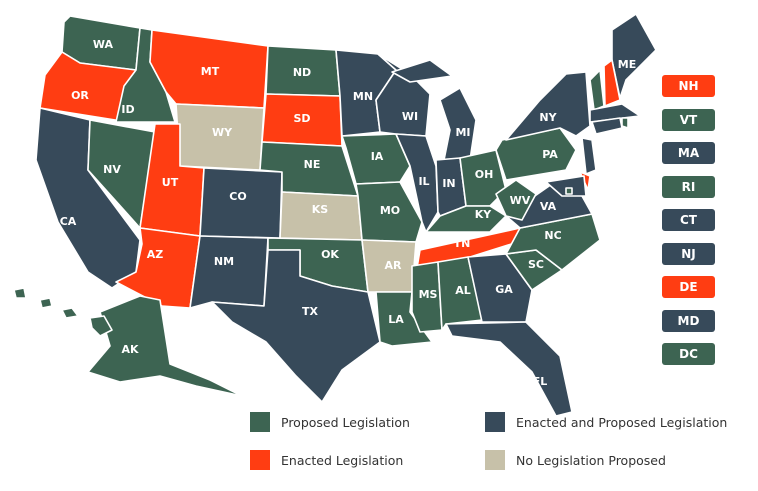 This screenshot has height=491, width=758. I want to click on legend-label: Enacted Legislation, so click(342, 460).